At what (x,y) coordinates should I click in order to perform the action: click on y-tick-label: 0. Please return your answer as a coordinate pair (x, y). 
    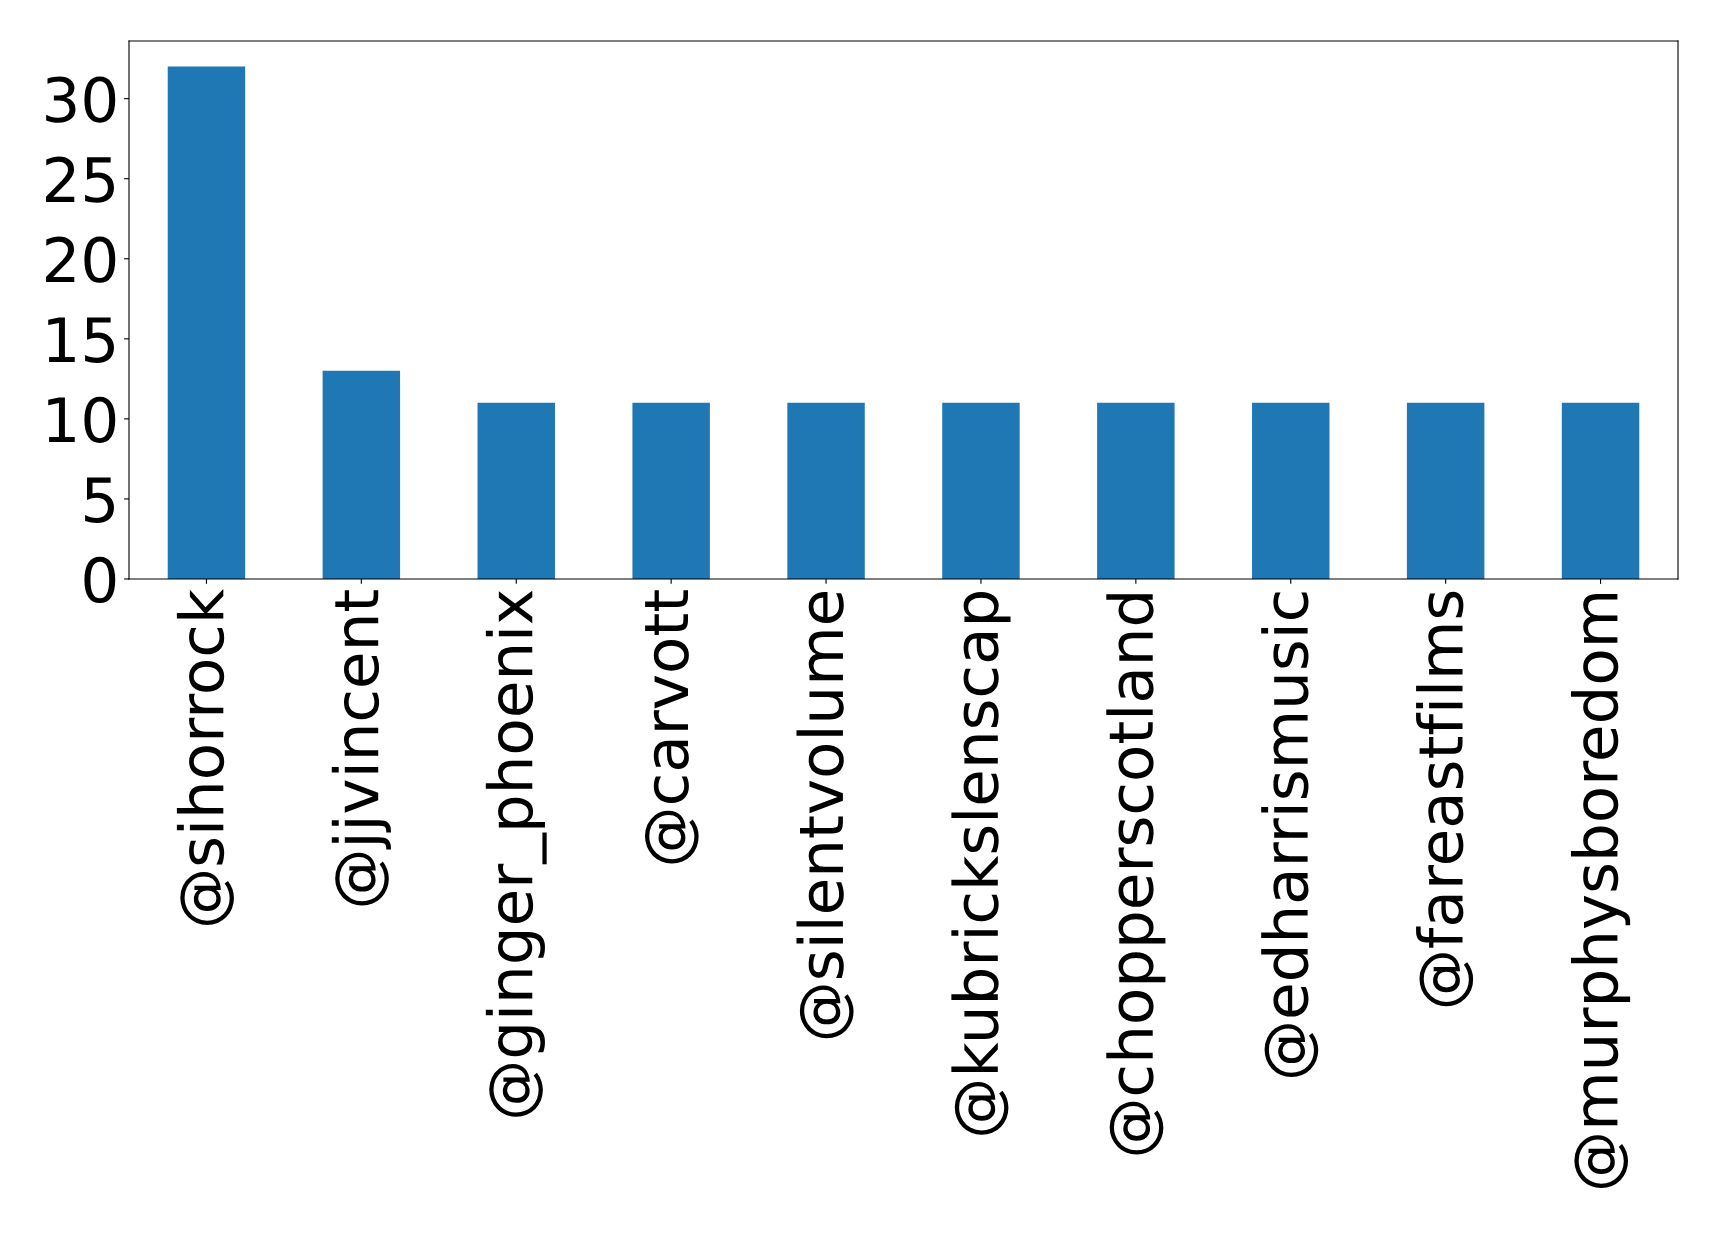
    Looking at the image, I should click on (100, 580).